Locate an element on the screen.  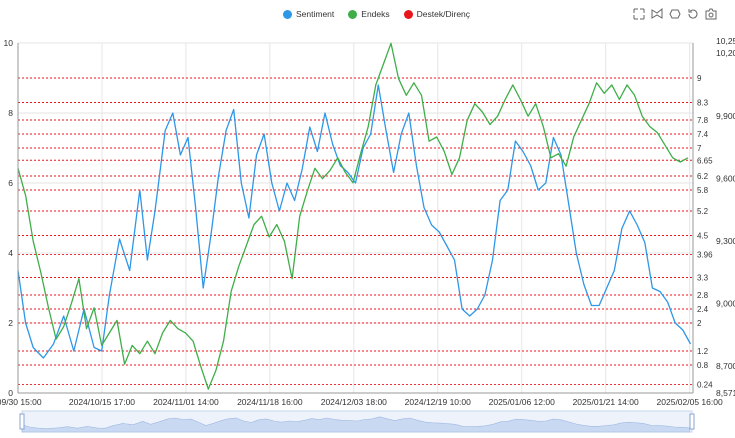
support-resistance-label: 6.2 is located at coordinates (703, 176).